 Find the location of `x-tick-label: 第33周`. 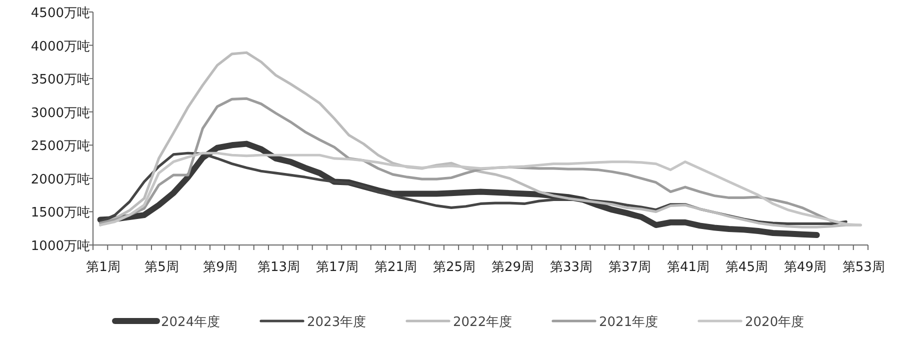

x-tick-label: 第33周 is located at coordinates (571, 267).